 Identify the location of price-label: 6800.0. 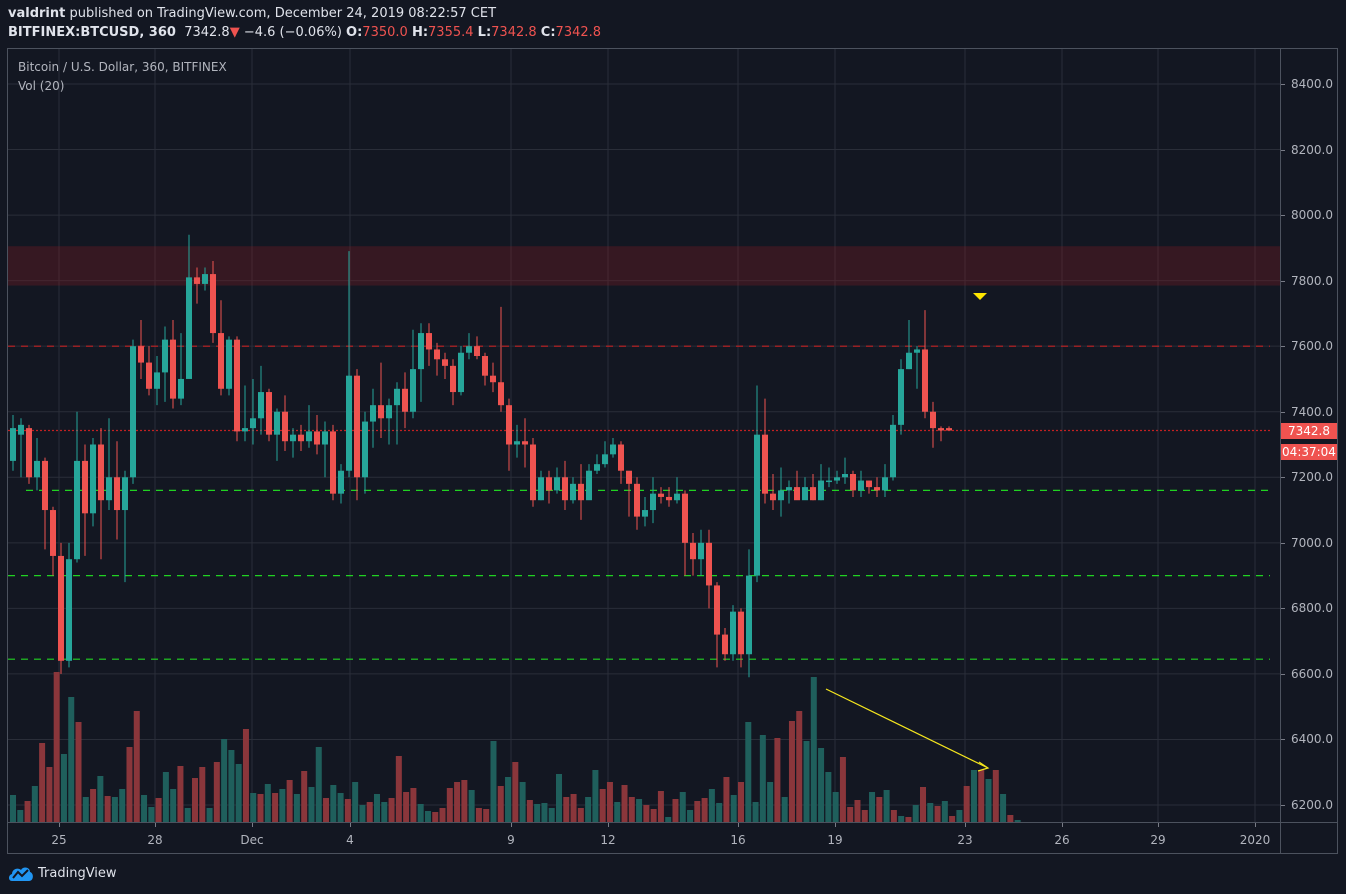
(1312, 608).